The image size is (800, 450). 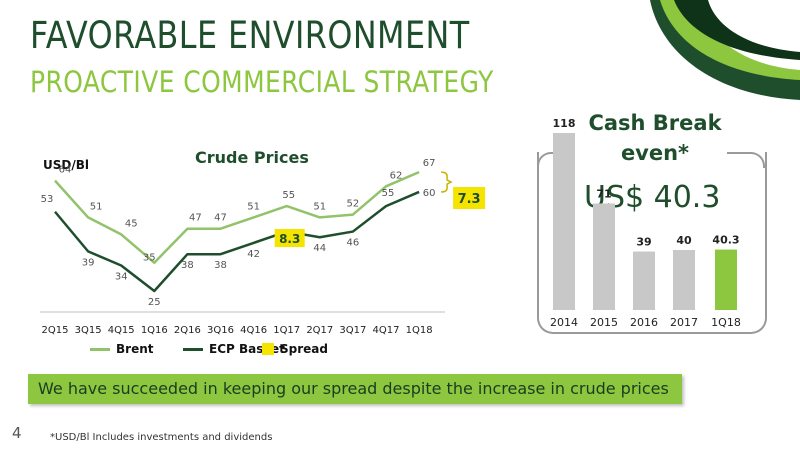 I want to click on data-label-brent-4Q17: 62, so click(x=396, y=175).